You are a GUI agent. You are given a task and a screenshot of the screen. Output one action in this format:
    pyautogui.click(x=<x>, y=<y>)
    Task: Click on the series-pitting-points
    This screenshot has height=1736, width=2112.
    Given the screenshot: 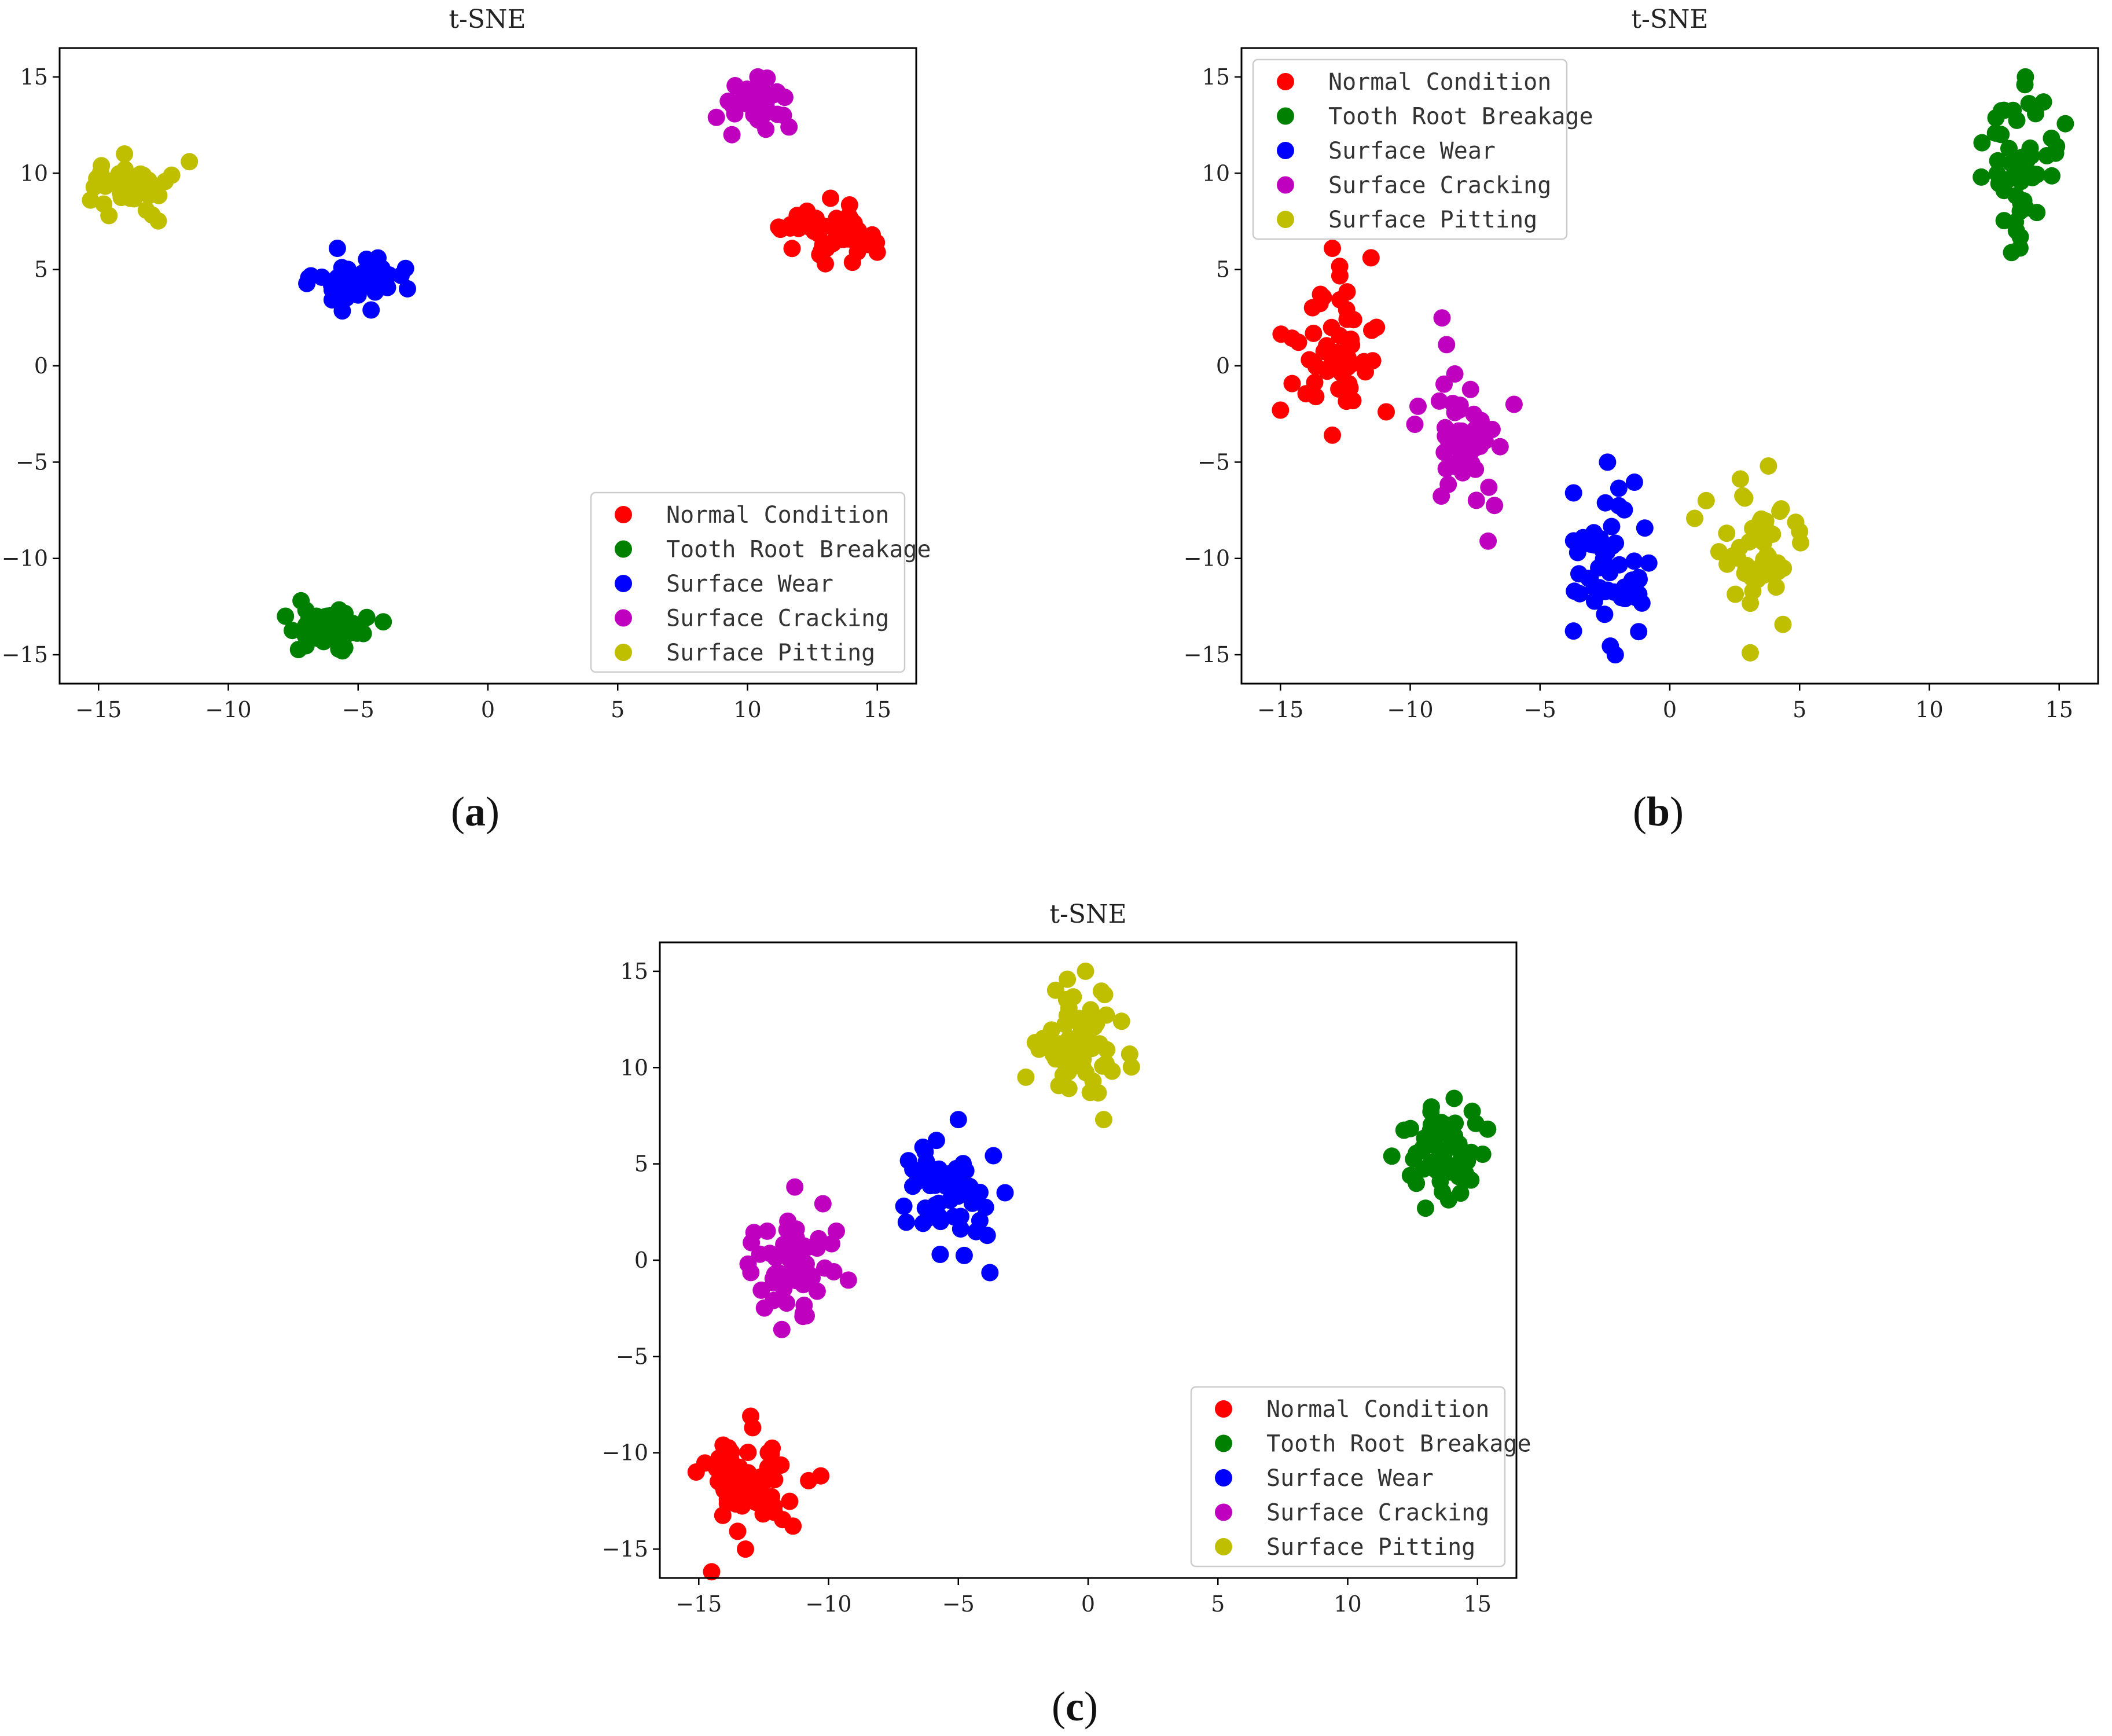 What is the action you would take?
    pyautogui.click(x=1747, y=559)
    